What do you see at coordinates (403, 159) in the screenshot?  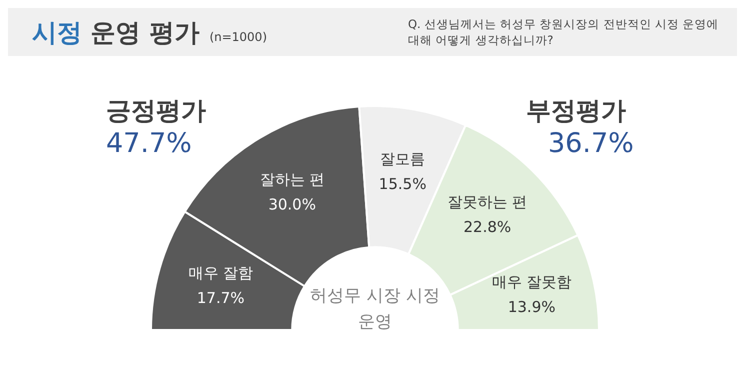 I see `slice-label: 잘모름` at bounding box center [403, 159].